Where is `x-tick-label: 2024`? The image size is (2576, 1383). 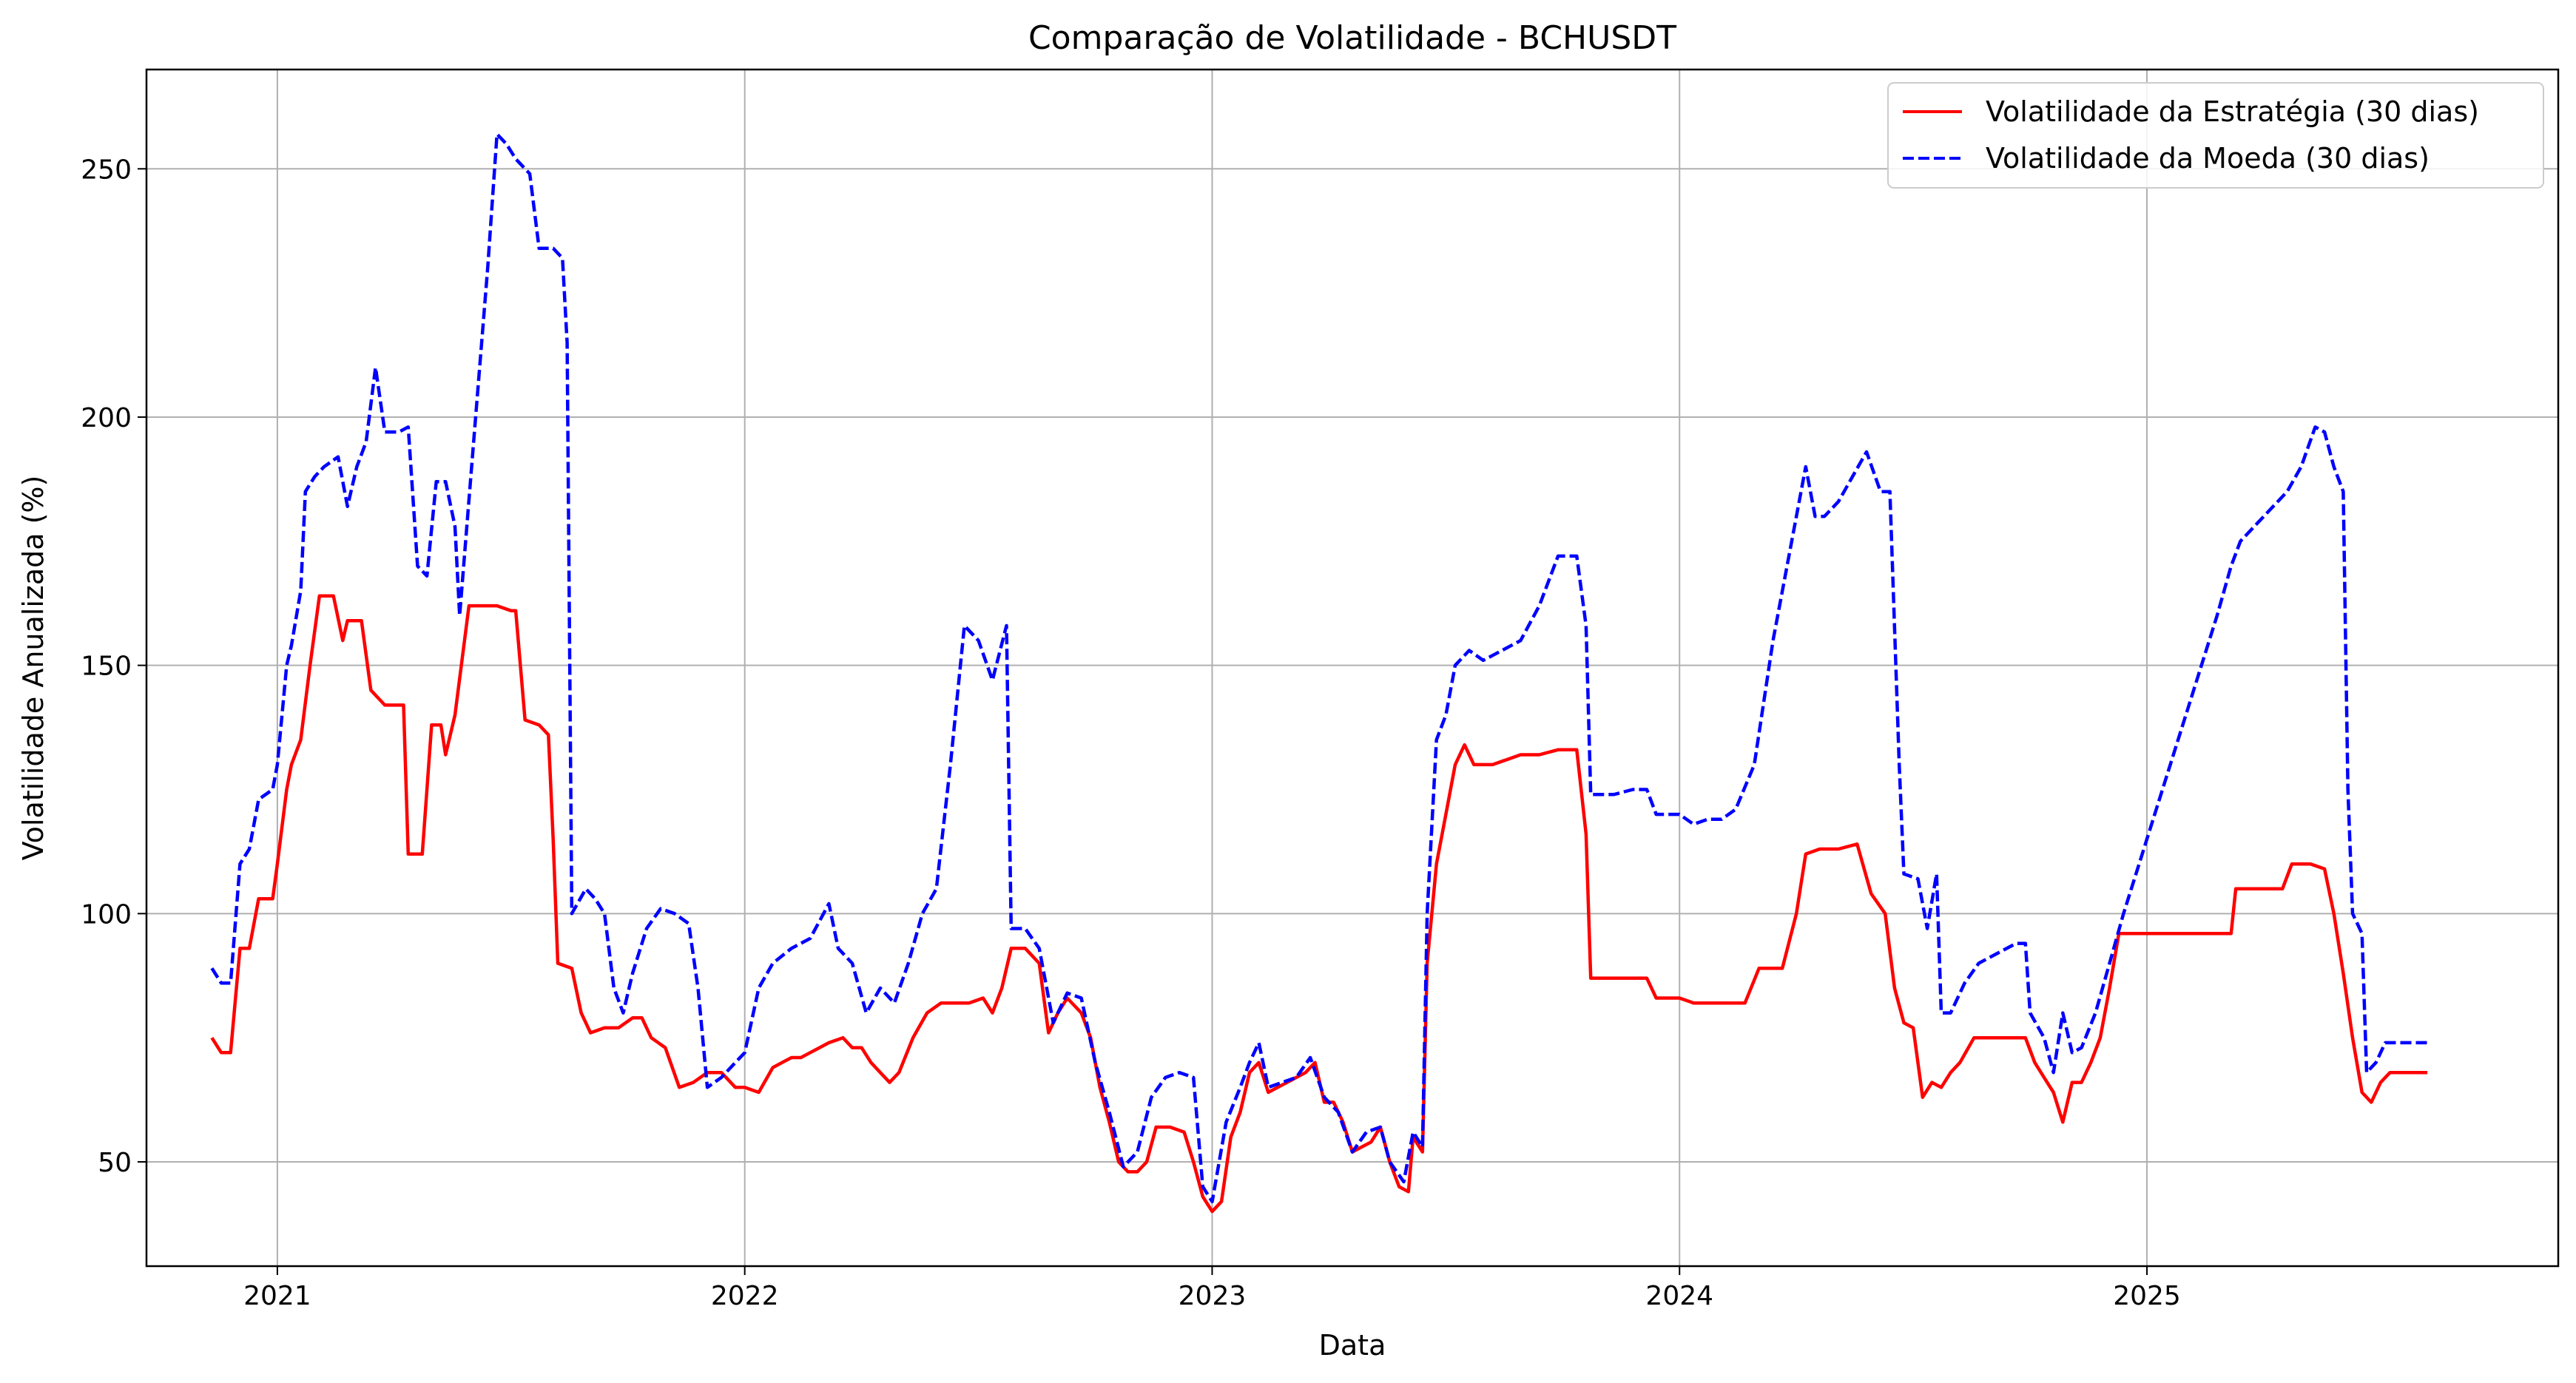 x-tick-label: 2024 is located at coordinates (1679, 1296).